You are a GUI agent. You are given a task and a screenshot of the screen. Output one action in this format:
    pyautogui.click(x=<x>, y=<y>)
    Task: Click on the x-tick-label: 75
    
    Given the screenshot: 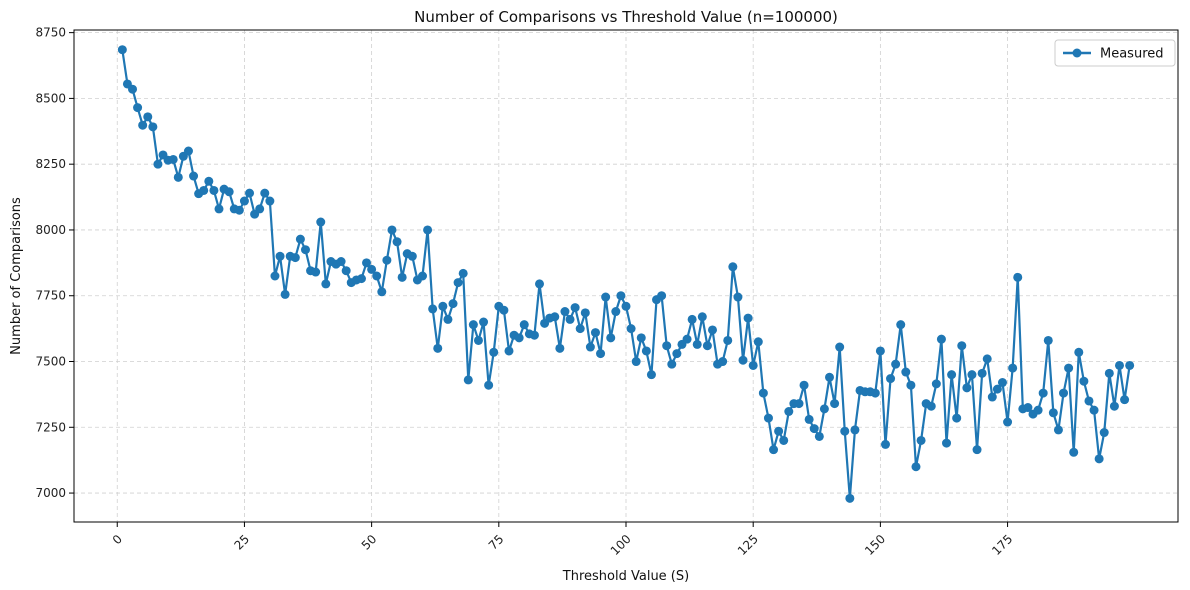 What is the action you would take?
    pyautogui.click(x=496, y=542)
    